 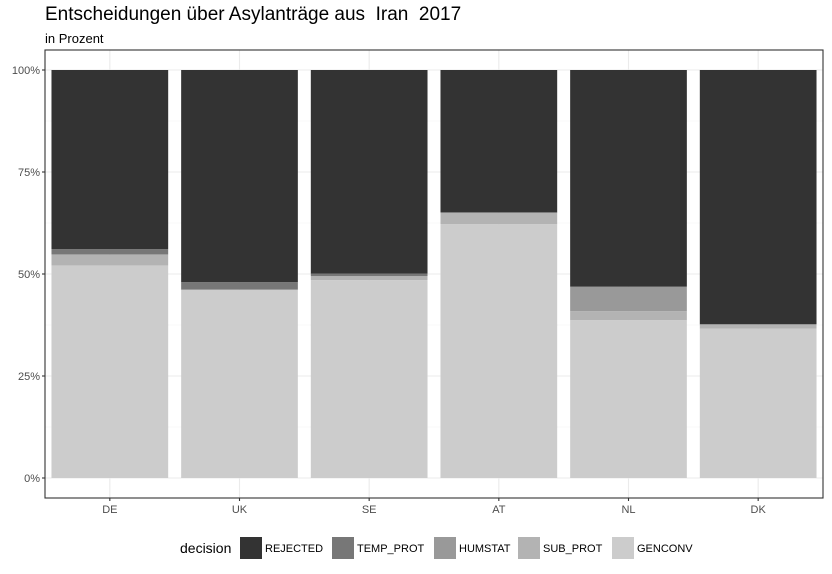 I want to click on bar-nl-rejected, so click(x=628, y=178).